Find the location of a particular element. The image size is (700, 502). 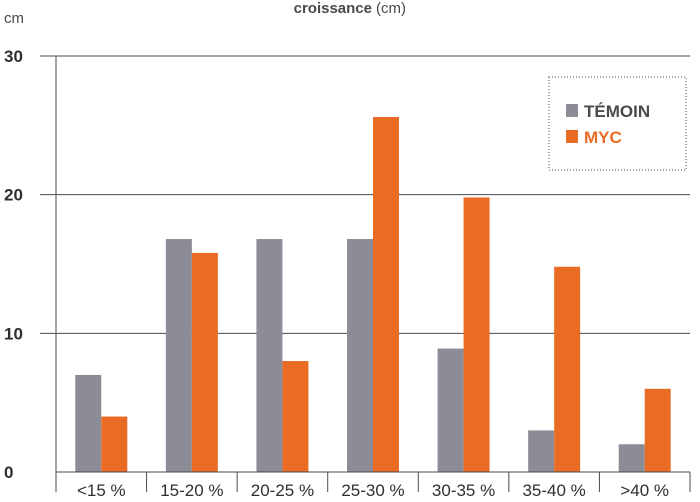

x-tick-label: 25-30 % is located at coordinates (372, 490).